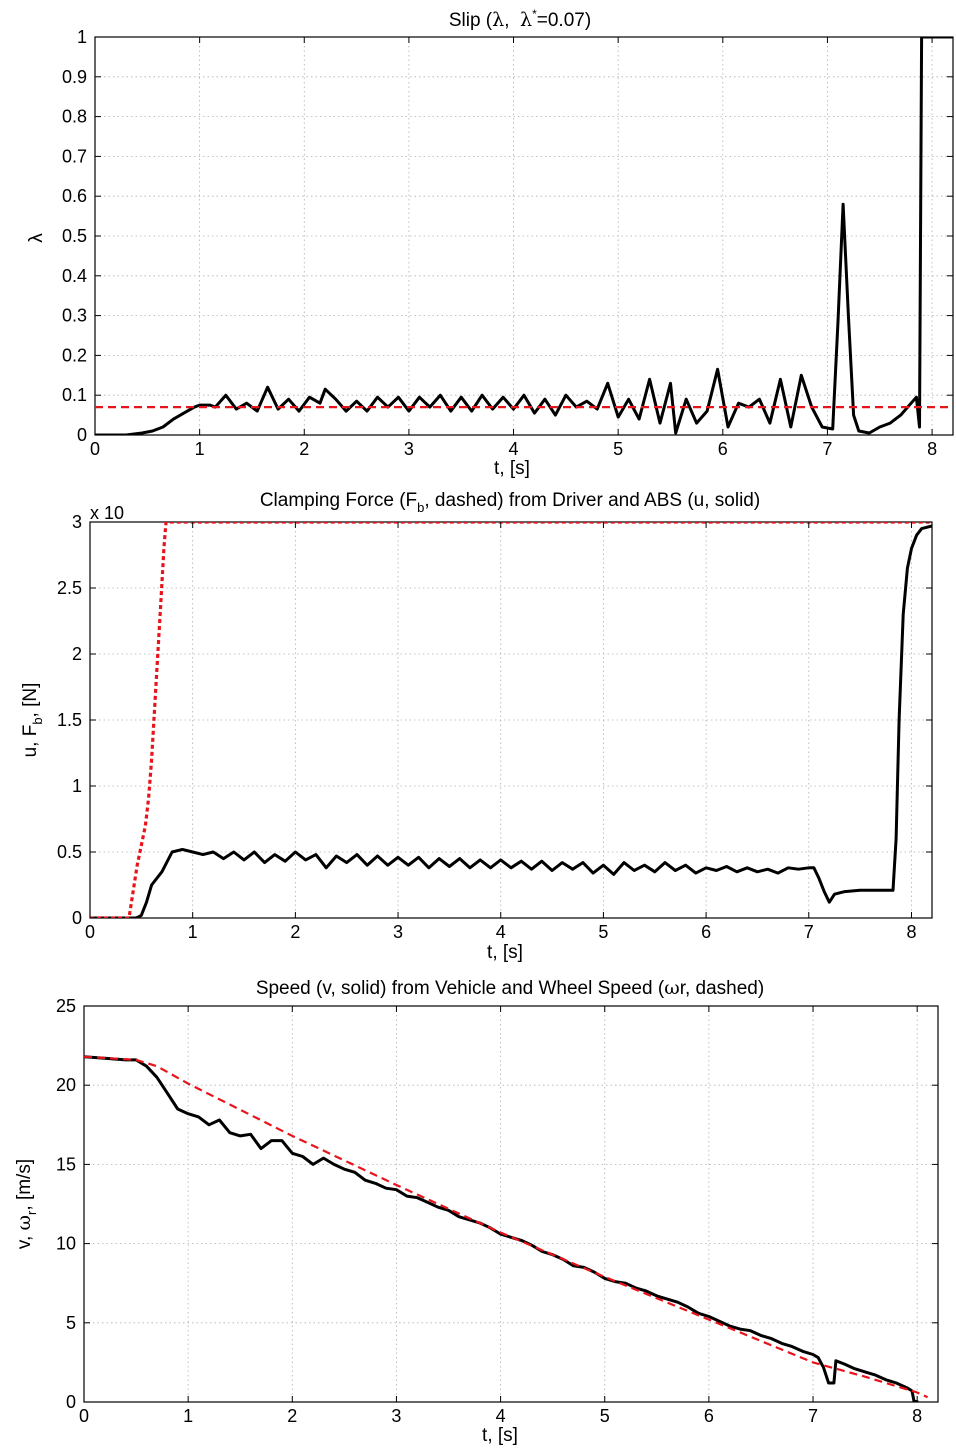 This screenshot has width=956, height=1452. What do you see at coordinates (84, 1416) in the screenshot?
I see `speed-xtick-label-0: 0` at bounding box center [84, 1416].